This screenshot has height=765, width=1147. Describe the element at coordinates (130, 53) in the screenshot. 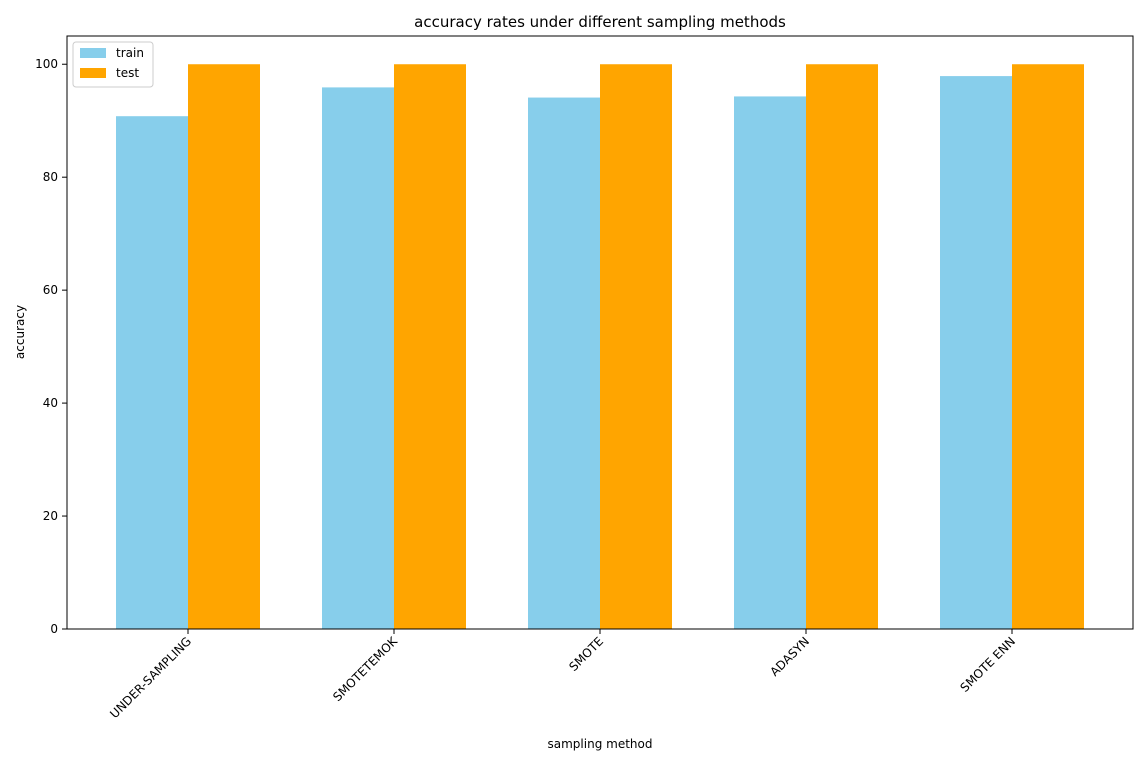

I see `legend-label-train: train` at that location.